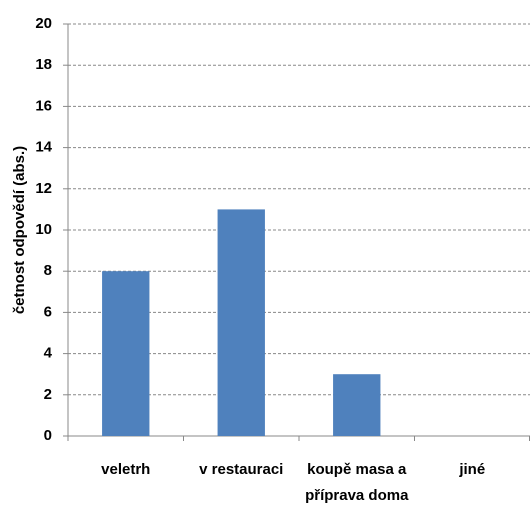 The width and height of the screenshot is (532, 516). I want to click on y-tick-label: 14, so click(43, 147).